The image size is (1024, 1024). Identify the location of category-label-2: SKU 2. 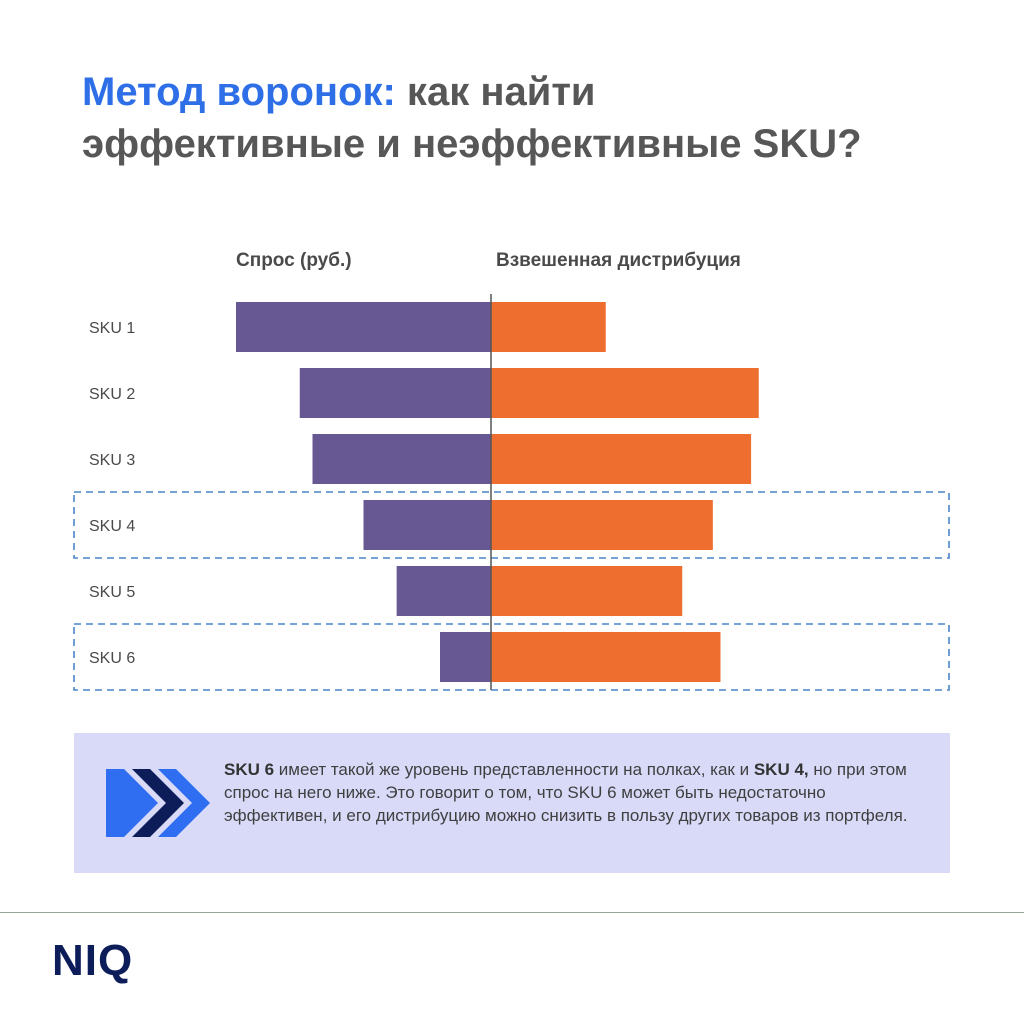
(112, 394).